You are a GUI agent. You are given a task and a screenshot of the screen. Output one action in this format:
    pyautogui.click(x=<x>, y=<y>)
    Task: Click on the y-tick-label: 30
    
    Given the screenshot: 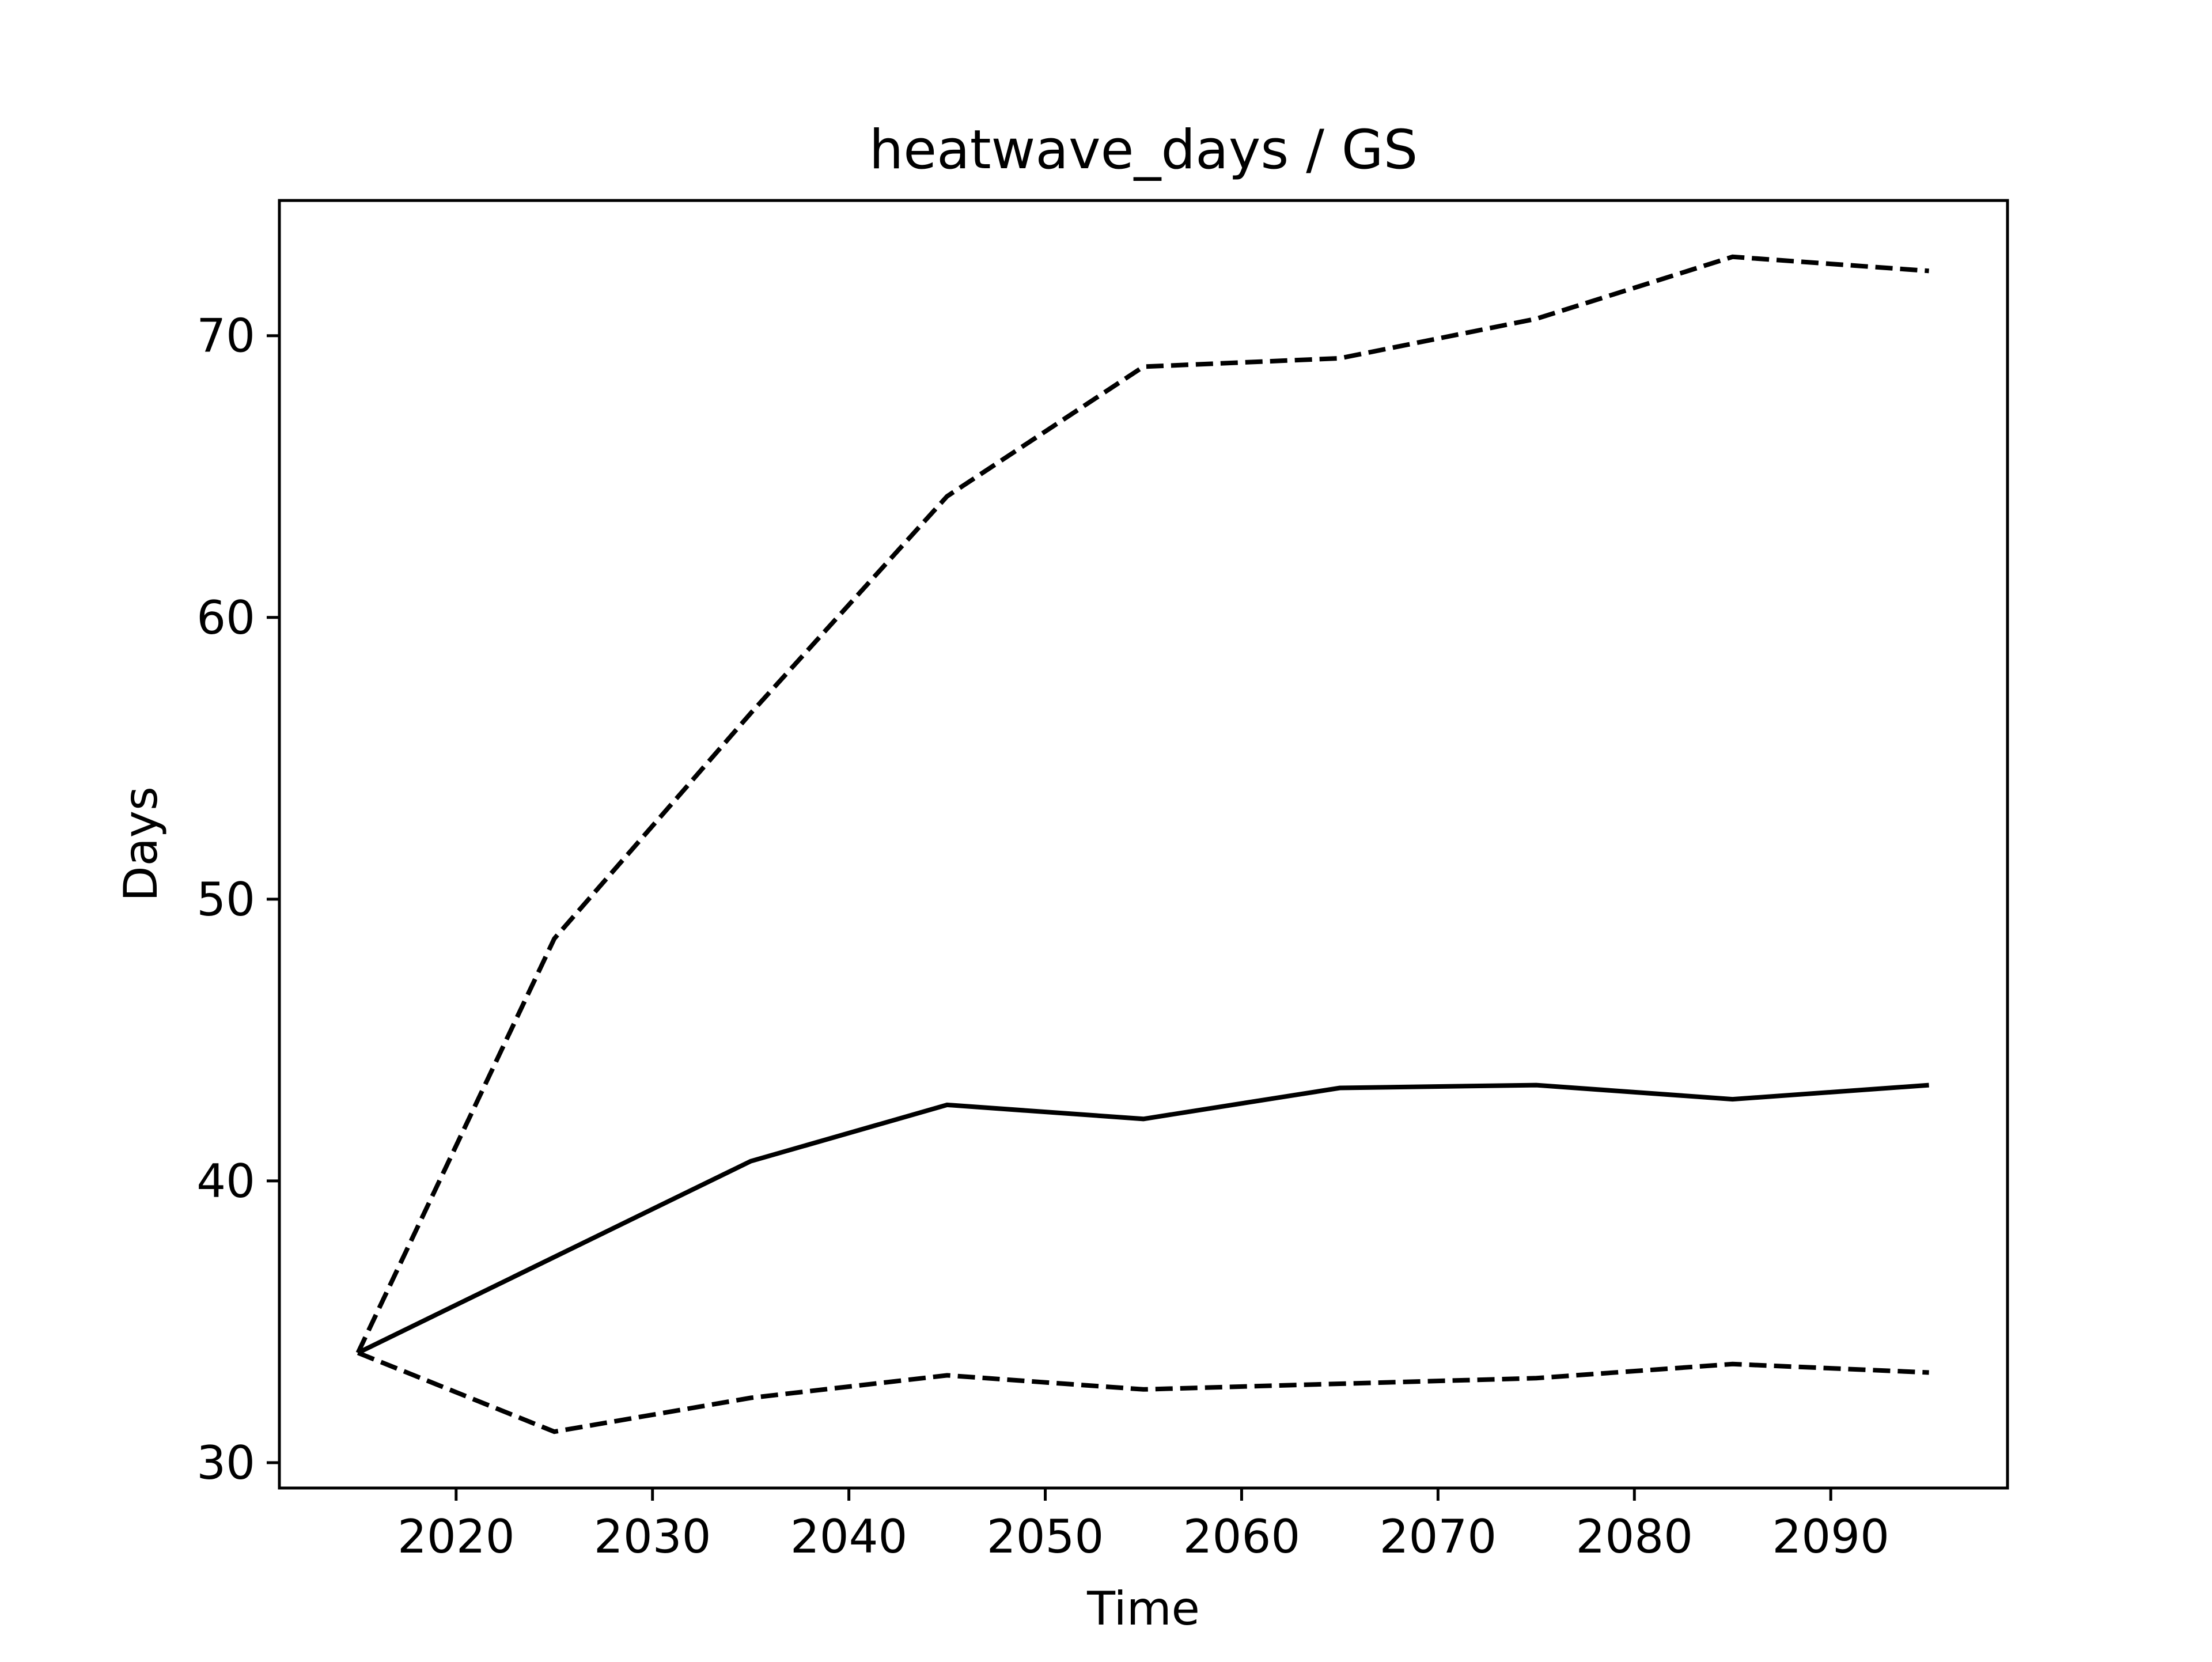 What is the action you would take?
    pyautogui.click(x=225, y=1463)
    